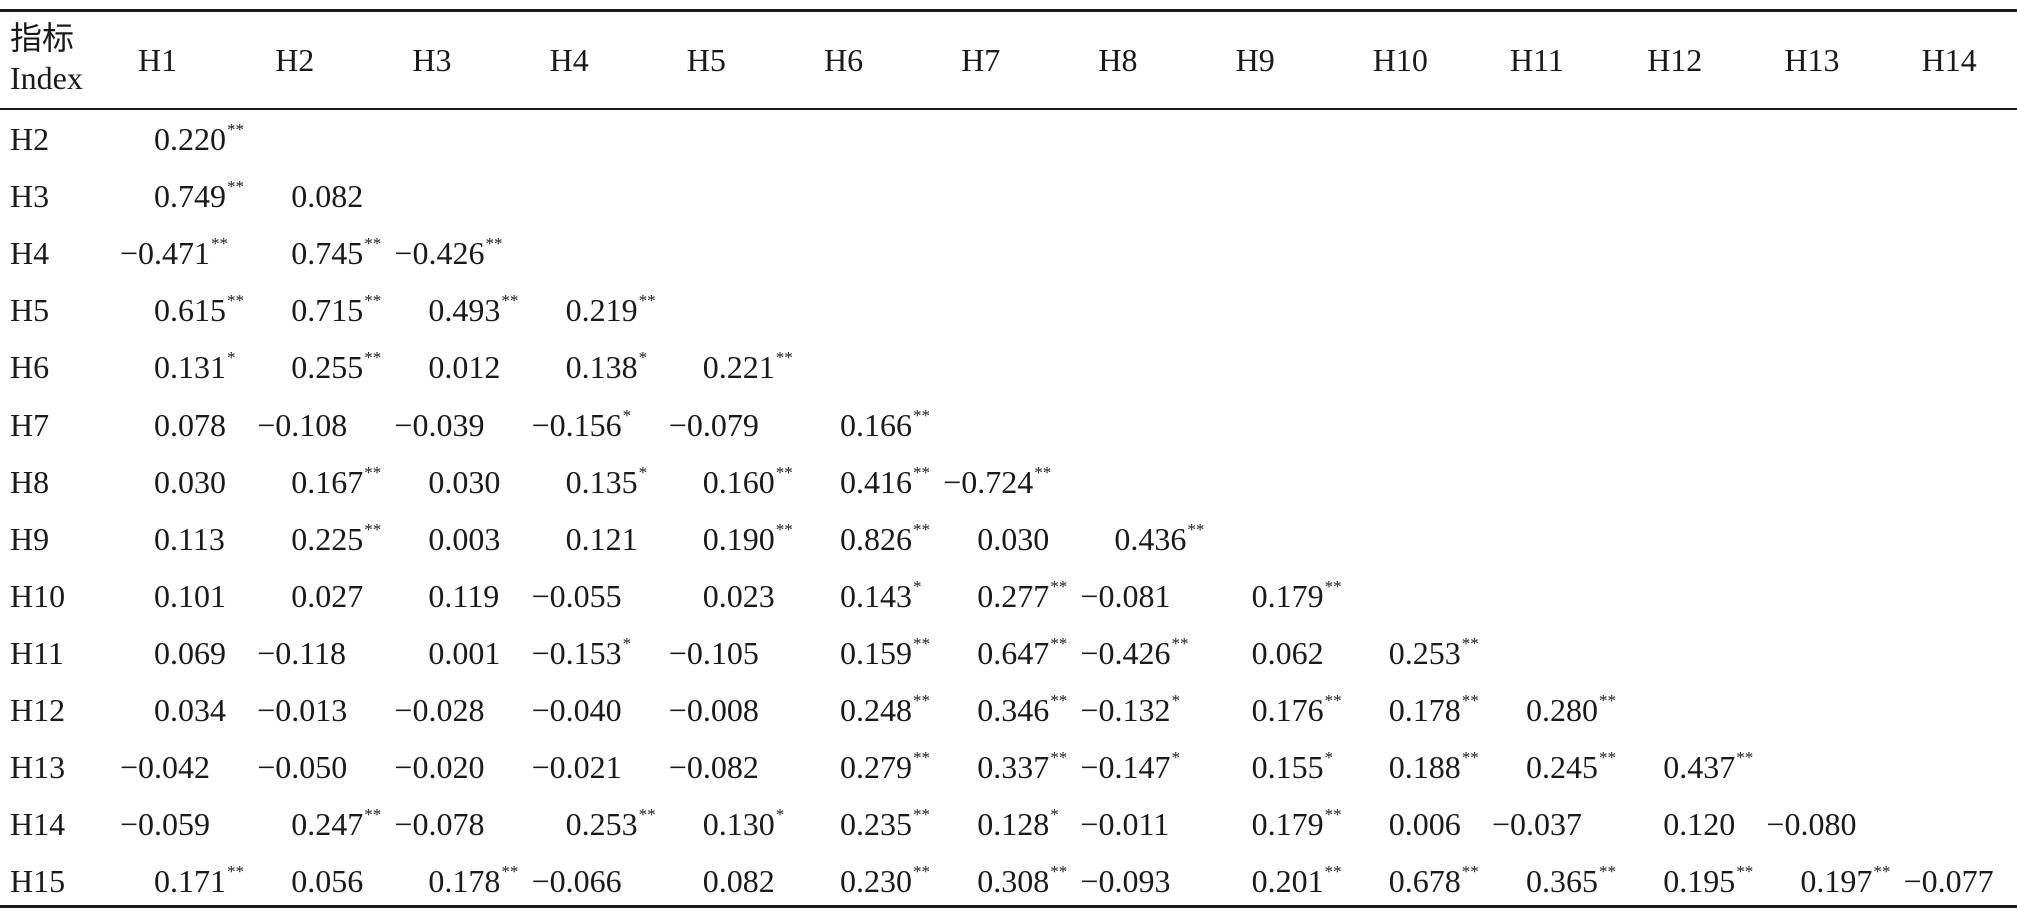 The height and width of the screenshot is (917, 2017). What do you see at coordinates (190, 139) in the screenshot?
I see `cell-value: 0.220` at bounding box center [190, 139].